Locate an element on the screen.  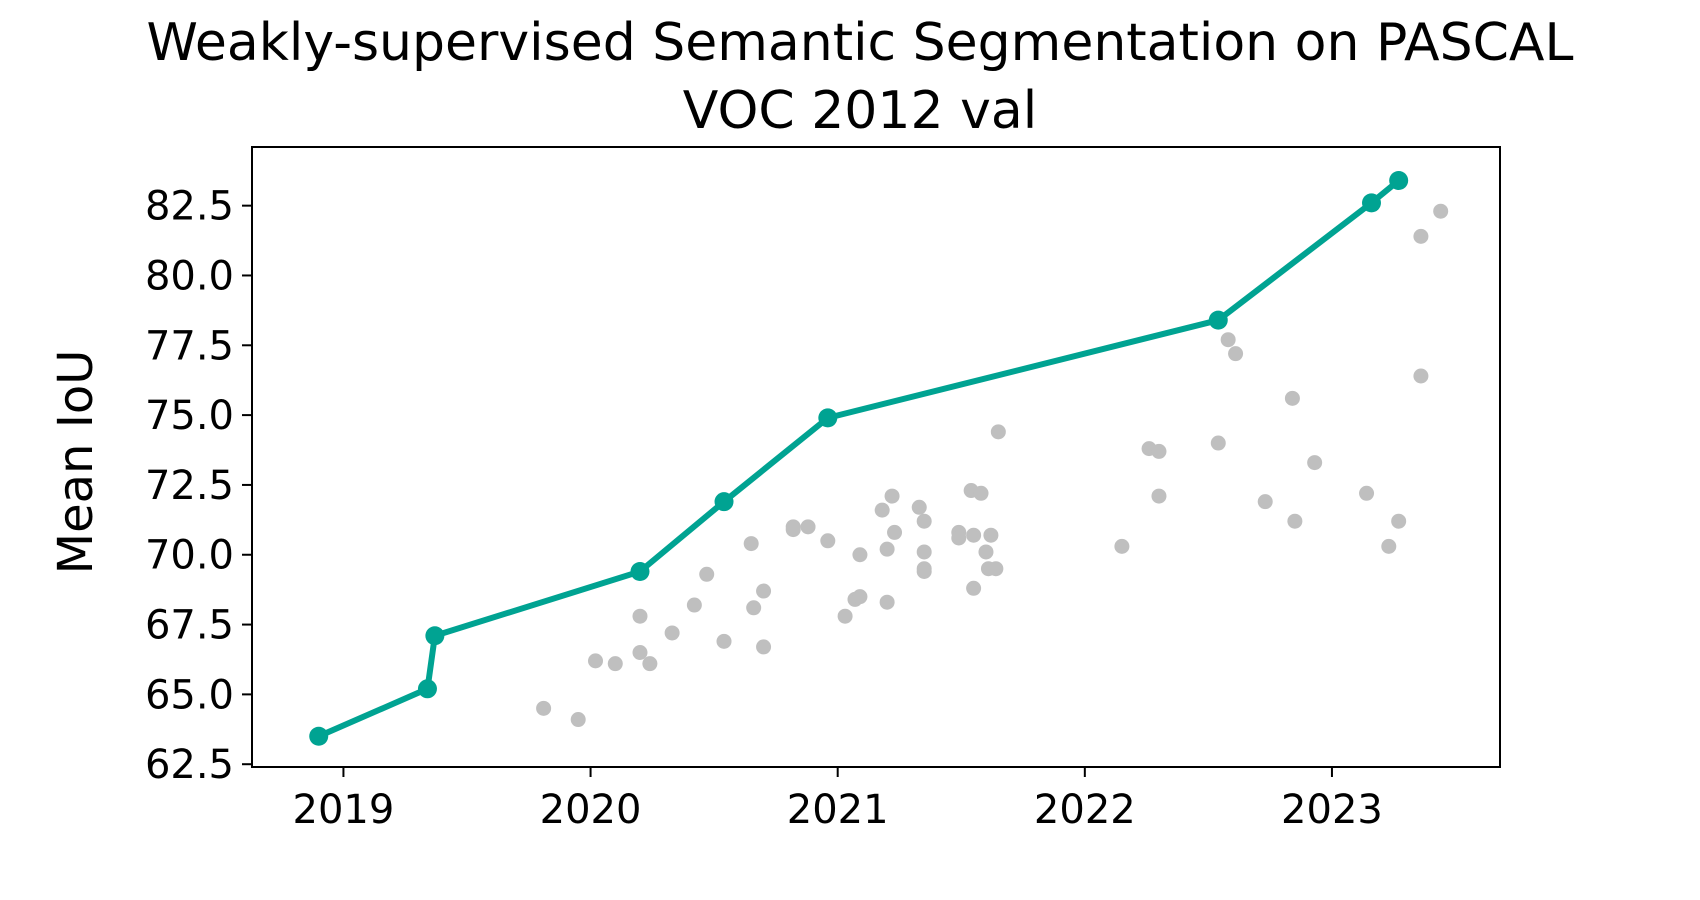
x-tick-label-3: 2022 is located at coordinates (1085, 810).